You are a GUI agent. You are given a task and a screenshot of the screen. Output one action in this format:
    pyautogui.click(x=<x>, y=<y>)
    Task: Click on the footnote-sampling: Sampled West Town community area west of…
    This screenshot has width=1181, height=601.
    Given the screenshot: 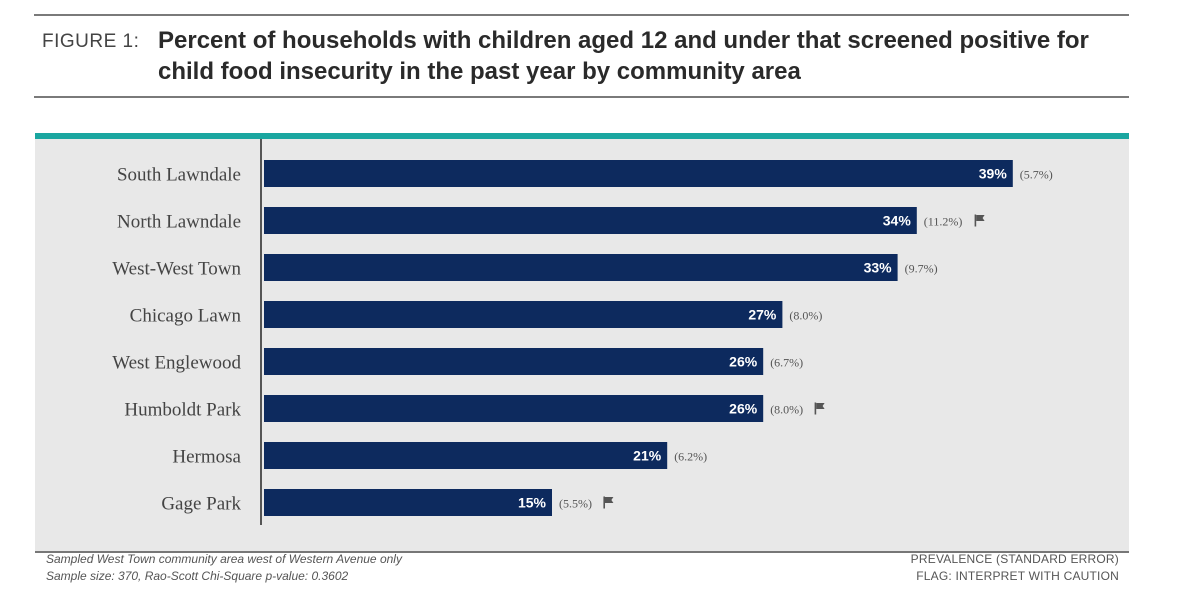 What is the action you would take?
    pyautogui.click(x=224, y=559)
    